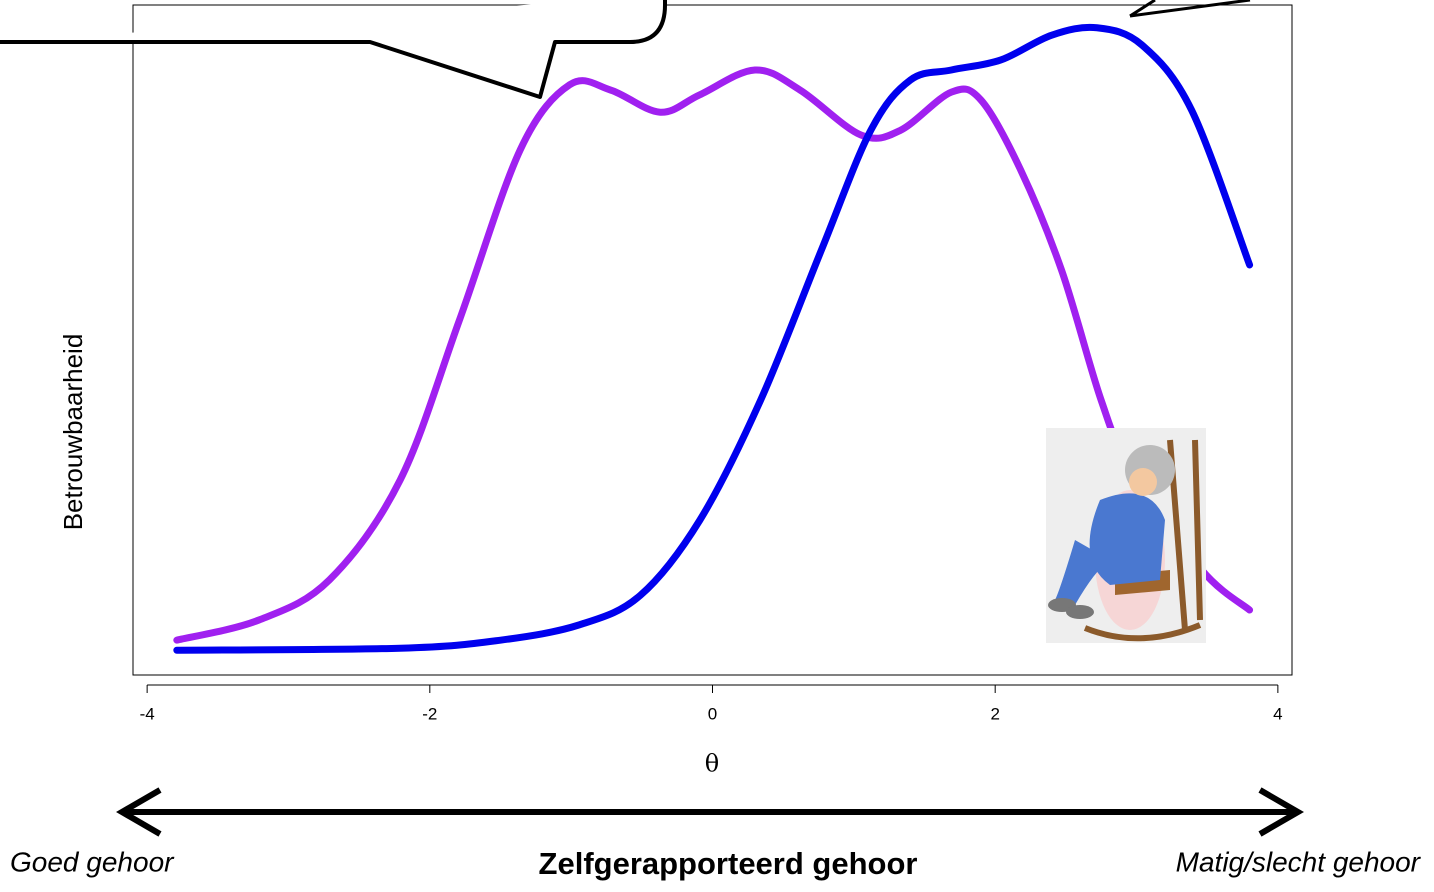 This screenshot has height=892, width=1434. What do you see at coordinates (712, 713) in the screenshot?
I see `x-tick-label: 0` at bounding box center [712, 713].